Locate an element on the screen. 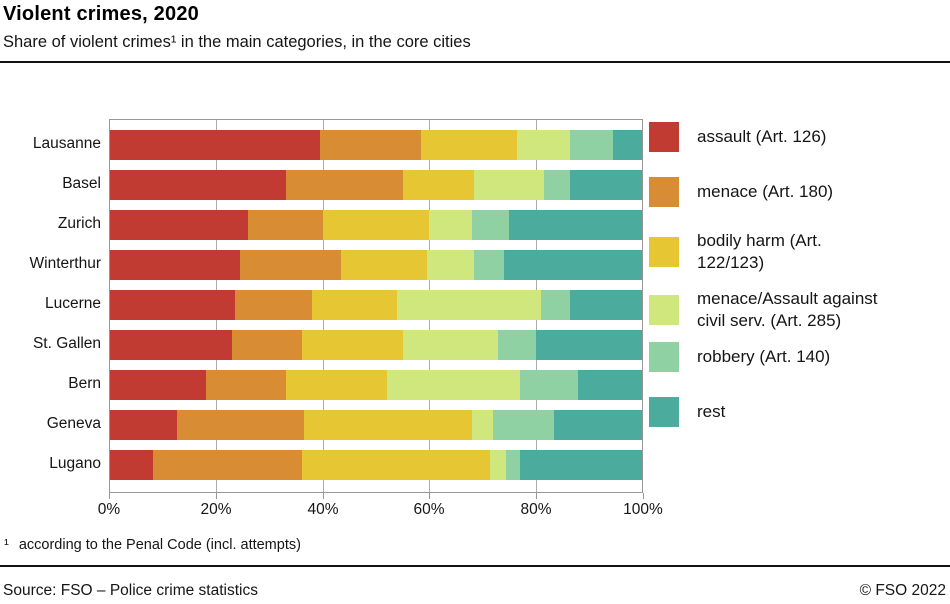  footer-divider is located at coordinates (475, 566).